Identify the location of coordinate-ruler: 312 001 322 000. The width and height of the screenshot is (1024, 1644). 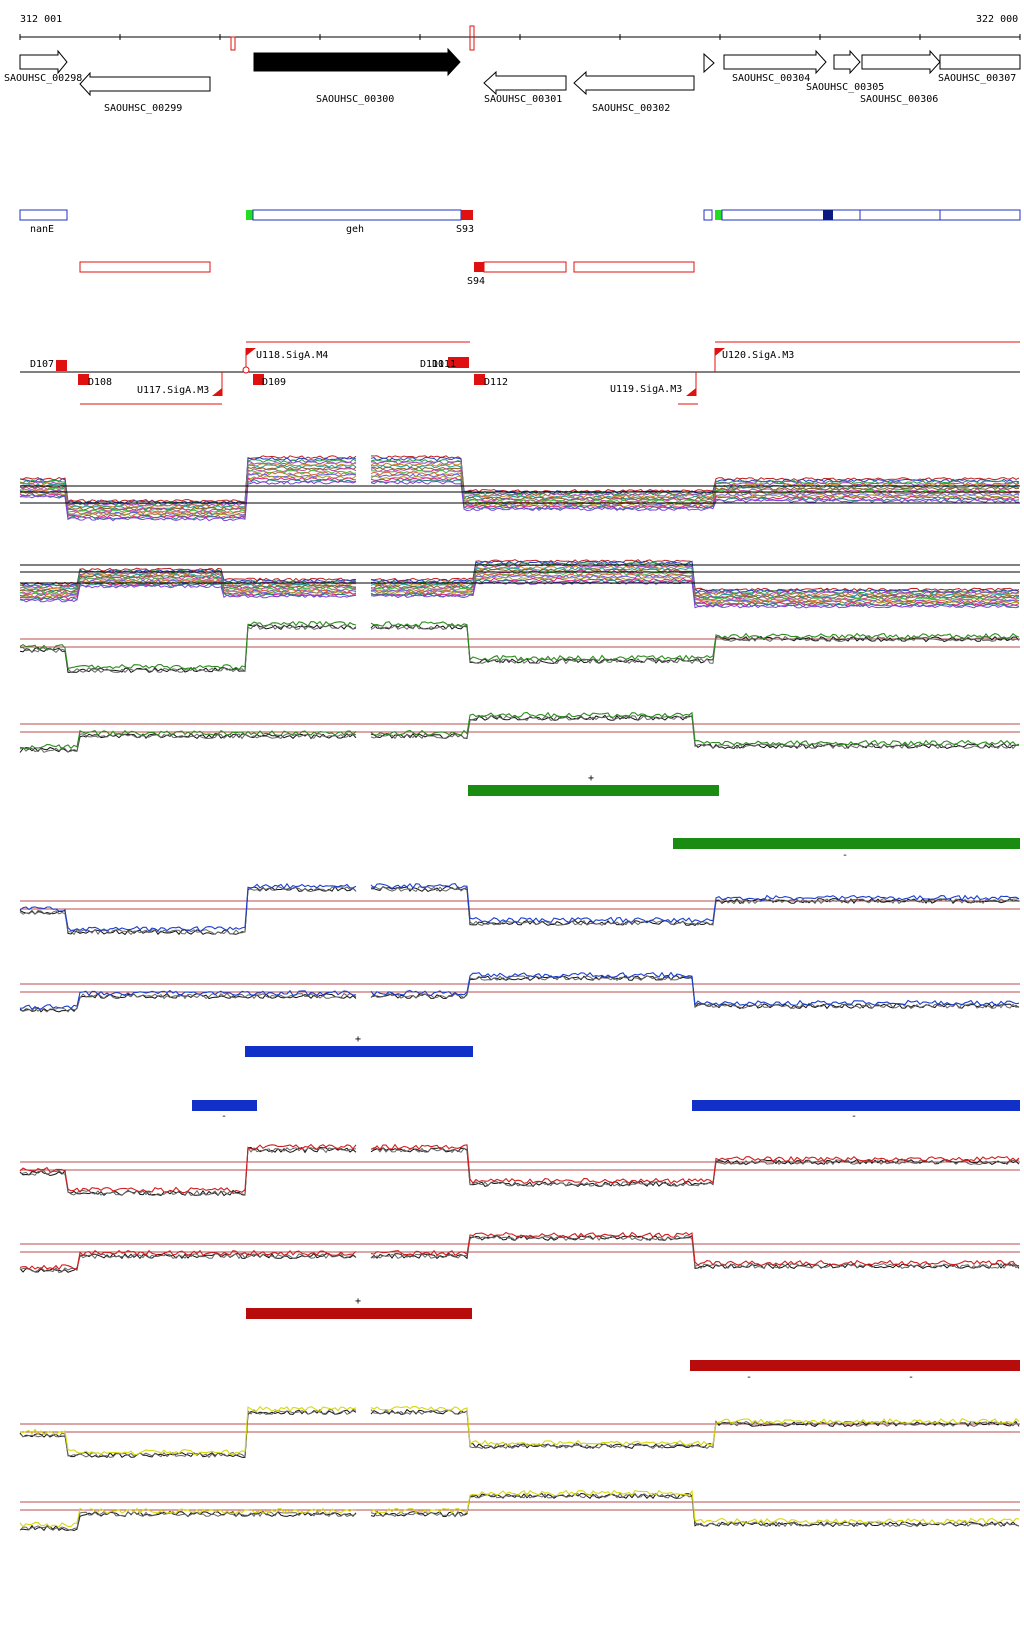
(520, 32).